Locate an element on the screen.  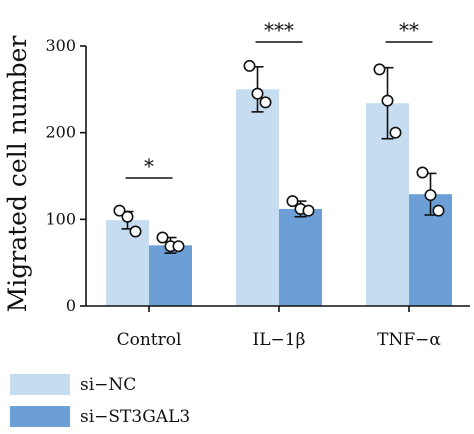
y-axis-label: Migrated cell number is located at coordinates (17, 174).